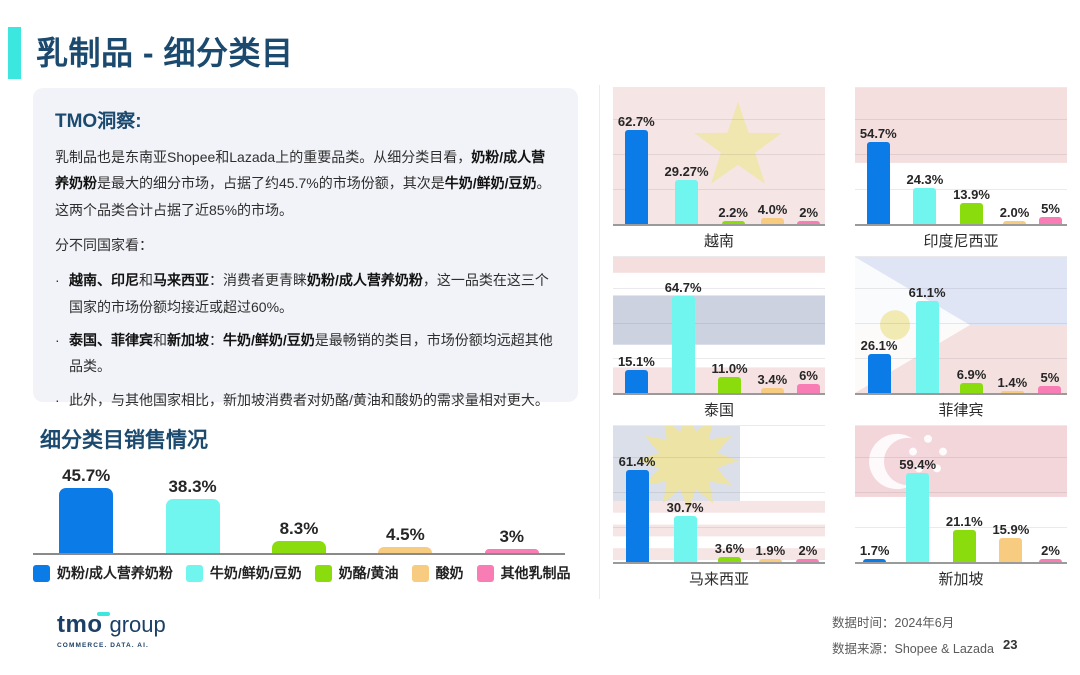 The height and width of the screenshot is (675, 1080). What do you see at coordinates (971, 195) in the screenshot?
I see `bar-value-label: 13.9%` at bounding box center [971, 195].